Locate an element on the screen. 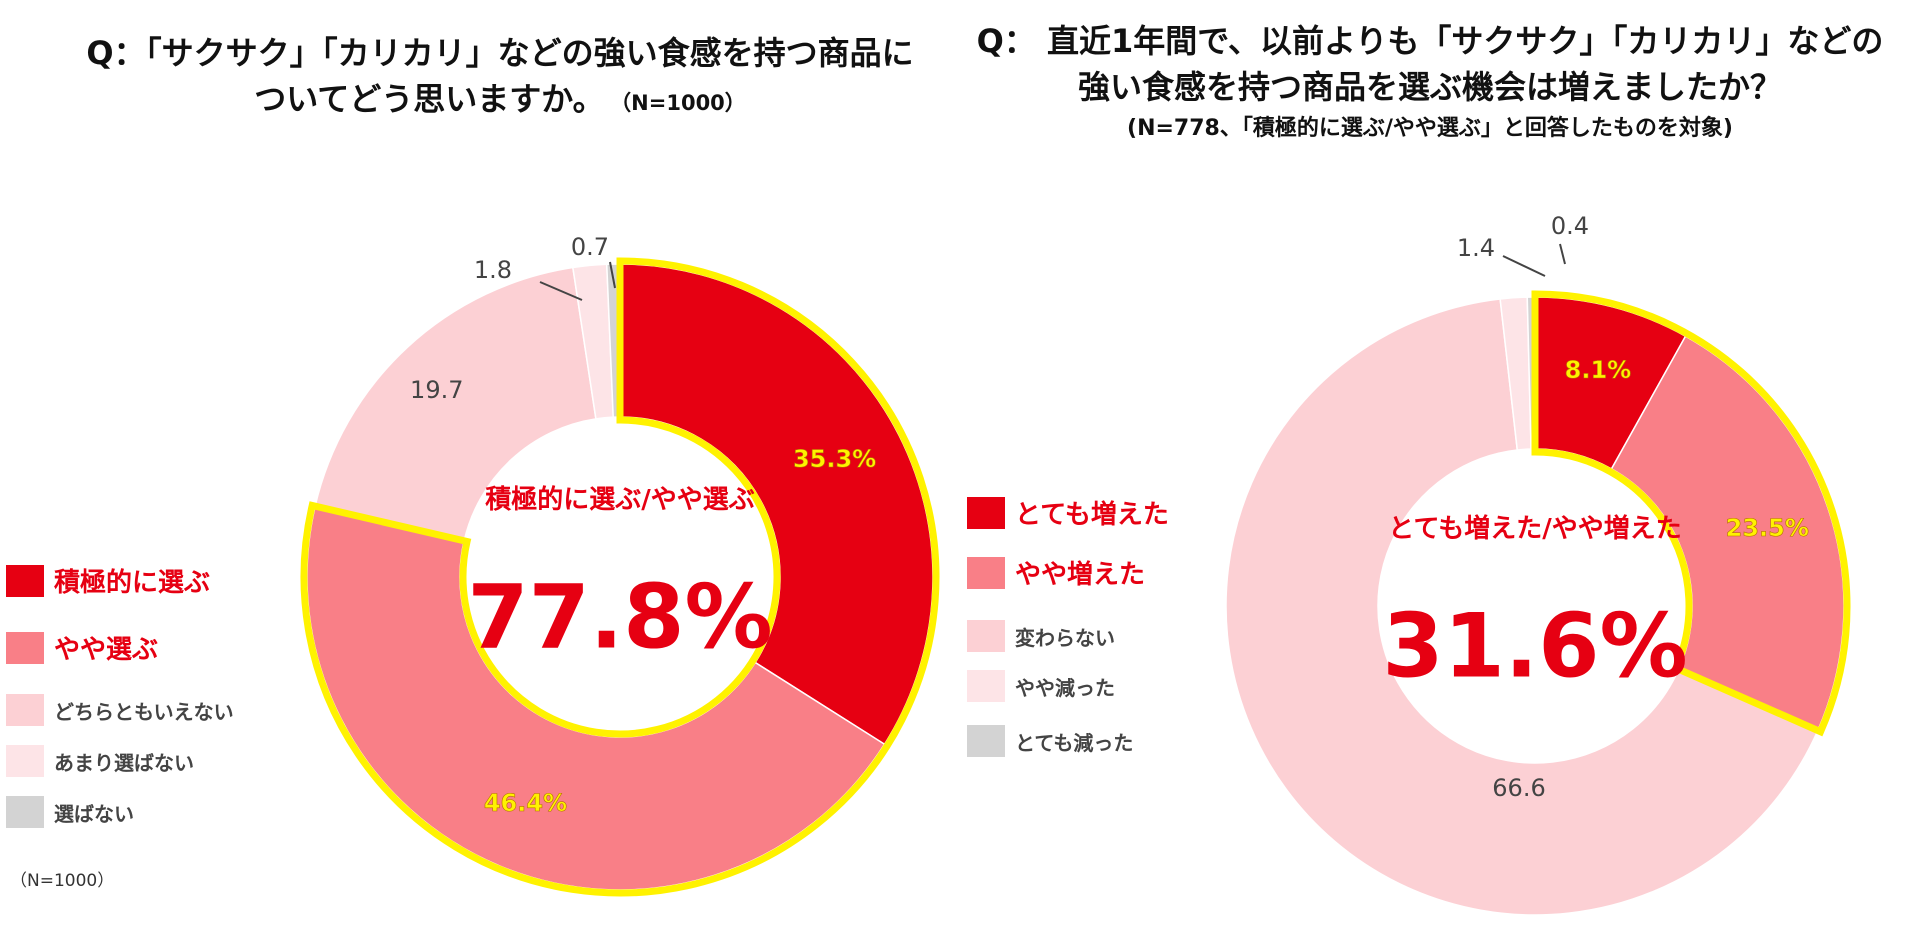 The image size is (1920, 925). left-title-line1: Q：「サクサク」「カリカリ」などの強い食感を持つ商品に is located at coordinates (500, 53).